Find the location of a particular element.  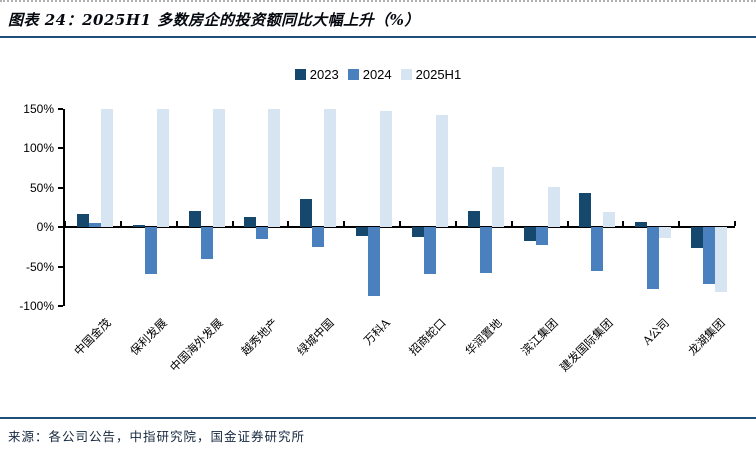

legend-label-2025h1: 2025H1 is located at coordinates (438, 74).